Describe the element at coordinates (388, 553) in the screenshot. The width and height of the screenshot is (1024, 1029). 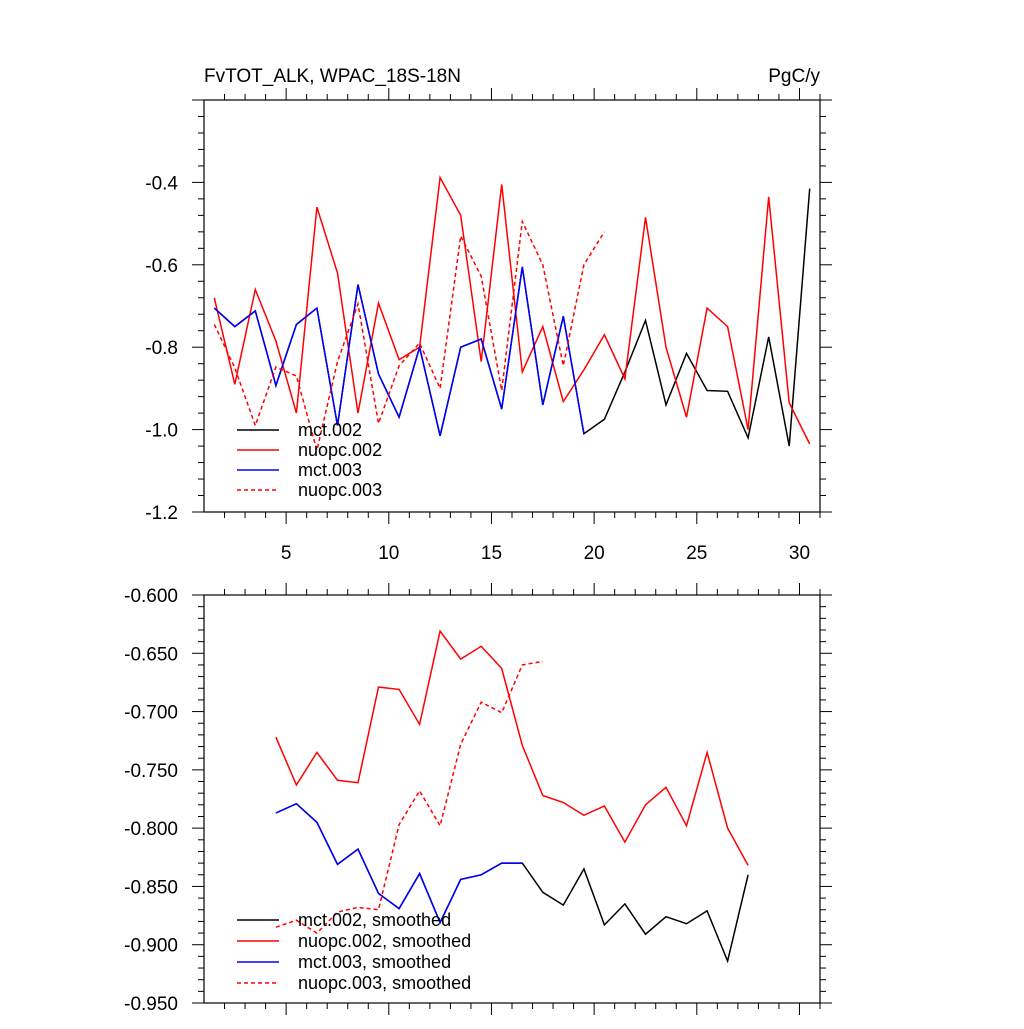
I see `x-tick-label: 10` at that location.